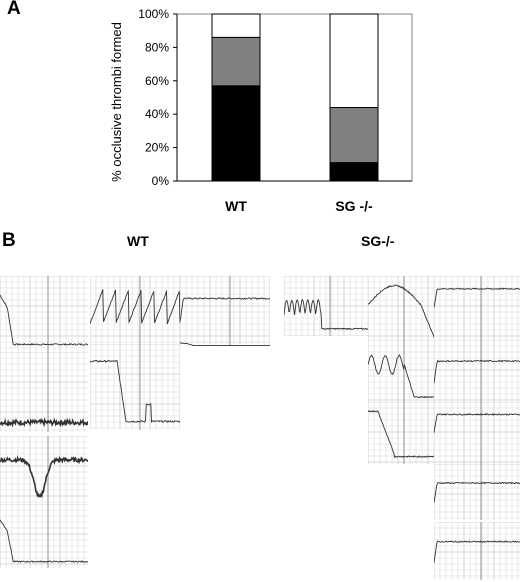 The height and width of the screenshot is (582, 520). Describe the element at coordinates (138, 241) in the screenshot. I see `group-label-wt: WT` at that location.